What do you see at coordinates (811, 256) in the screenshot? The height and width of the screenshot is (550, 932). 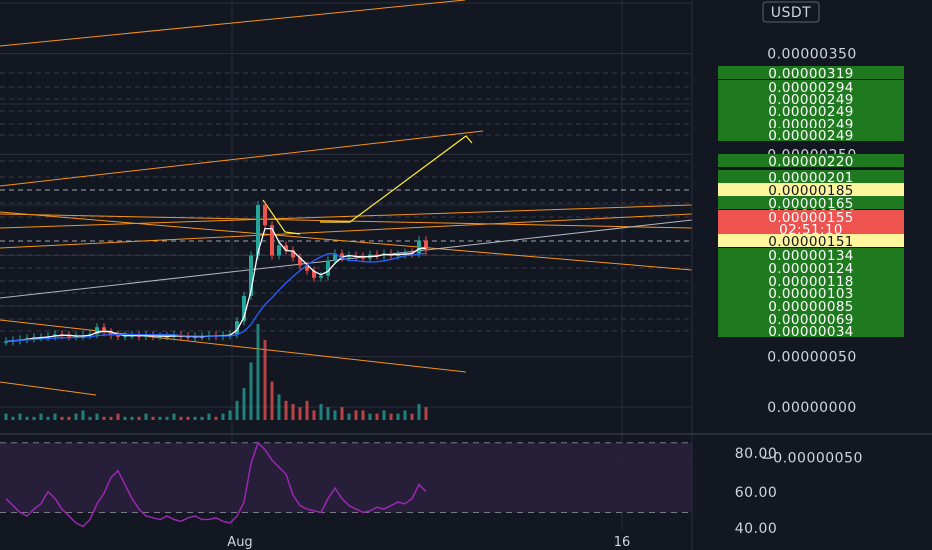 I see `price-label: 0.00000134` at bounding box center [811, 256].